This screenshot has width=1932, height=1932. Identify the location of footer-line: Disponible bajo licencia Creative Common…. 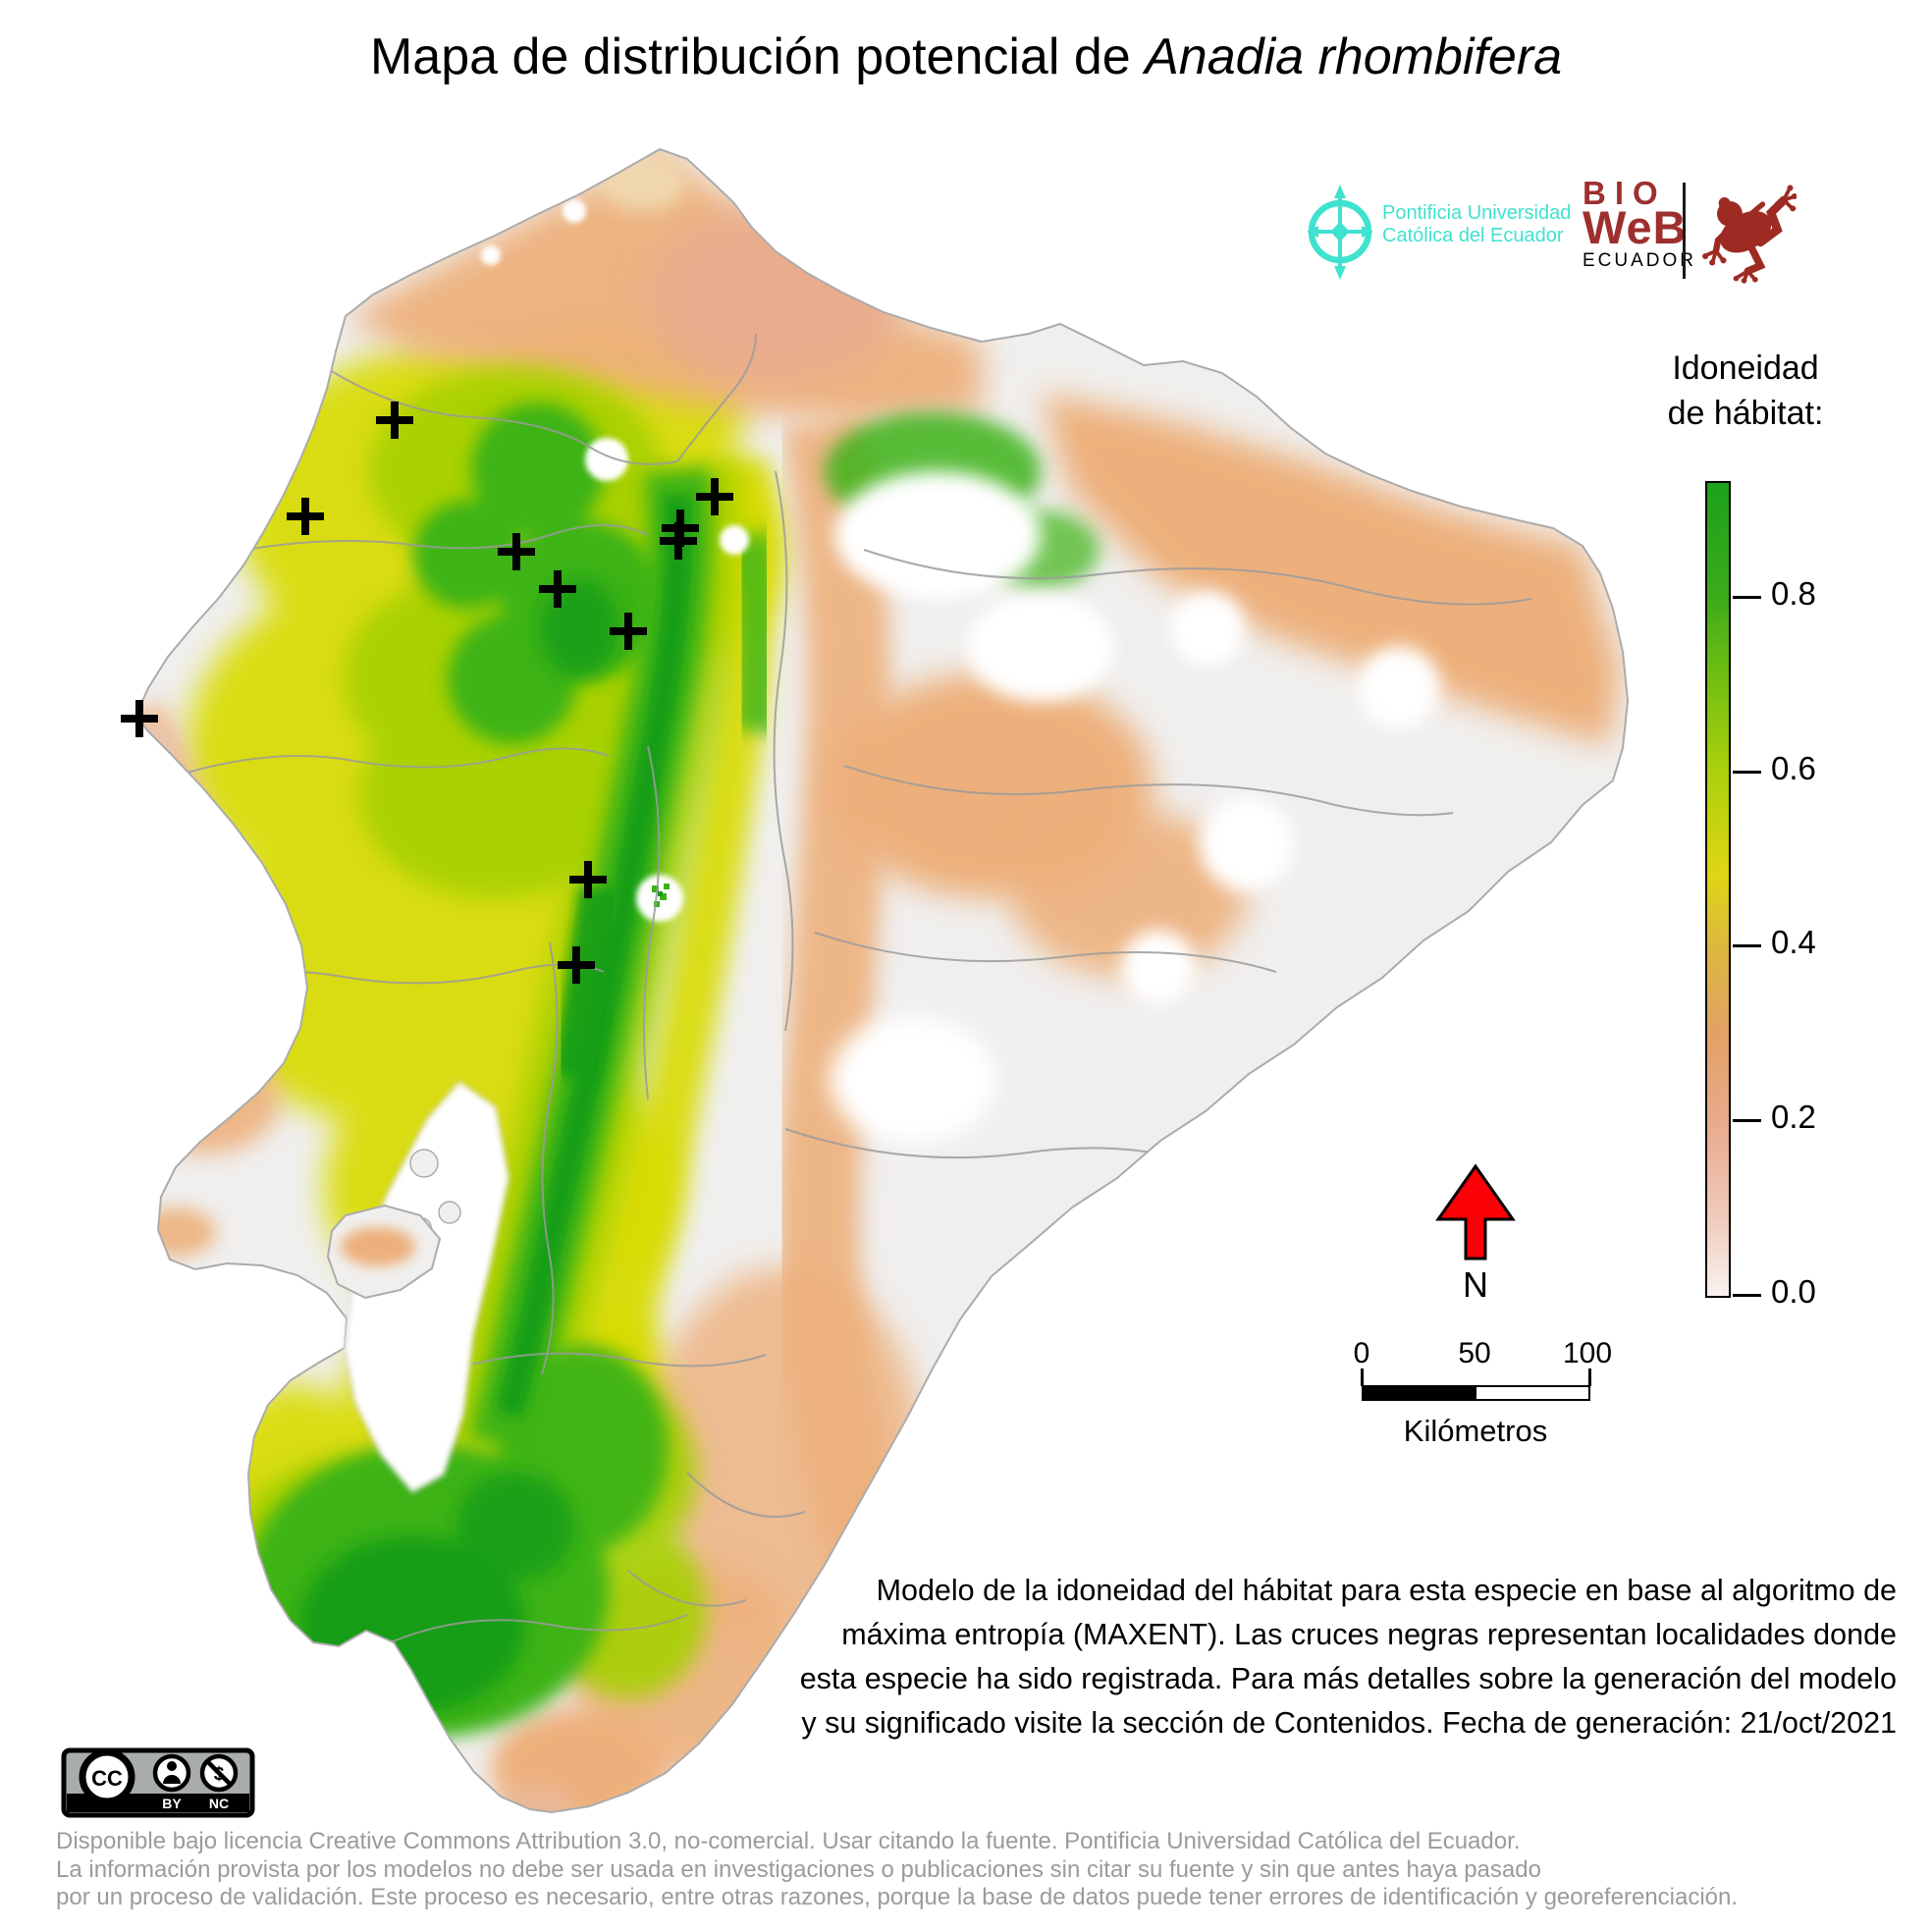
(788, 1841).